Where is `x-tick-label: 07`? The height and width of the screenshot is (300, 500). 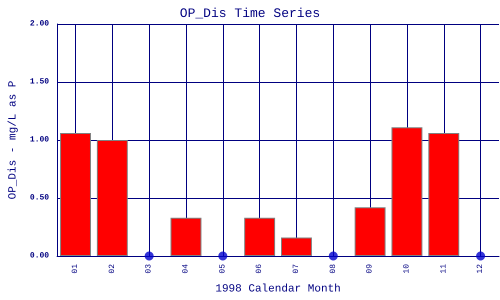
x-tick-label: 07 is located at coordinates (296, 269).